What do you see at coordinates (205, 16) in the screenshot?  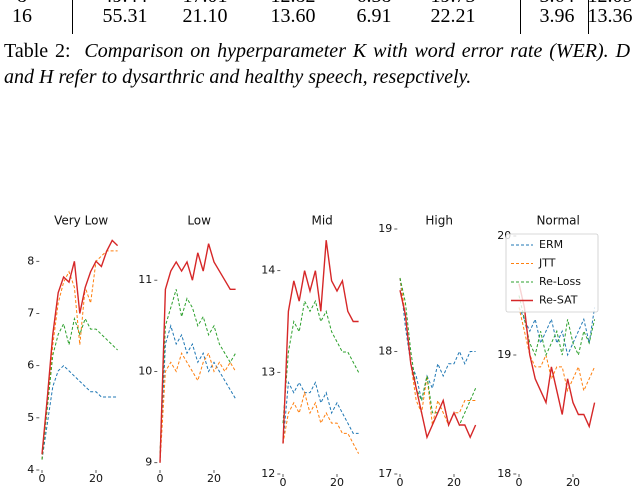 I see `table-cell: 21.10` at bounding box center [205, 16].